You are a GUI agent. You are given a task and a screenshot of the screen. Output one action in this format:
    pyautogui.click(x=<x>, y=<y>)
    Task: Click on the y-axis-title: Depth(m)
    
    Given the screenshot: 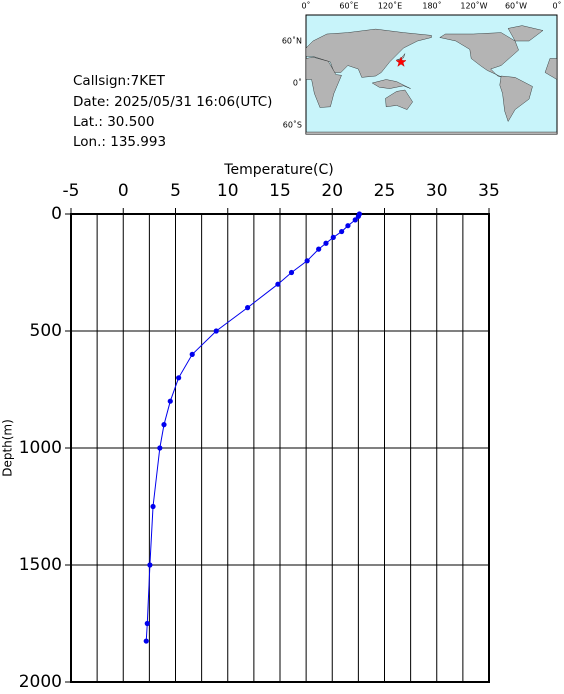 What is the action you would take?
    pyautogui.click(x=8, y=448)
    